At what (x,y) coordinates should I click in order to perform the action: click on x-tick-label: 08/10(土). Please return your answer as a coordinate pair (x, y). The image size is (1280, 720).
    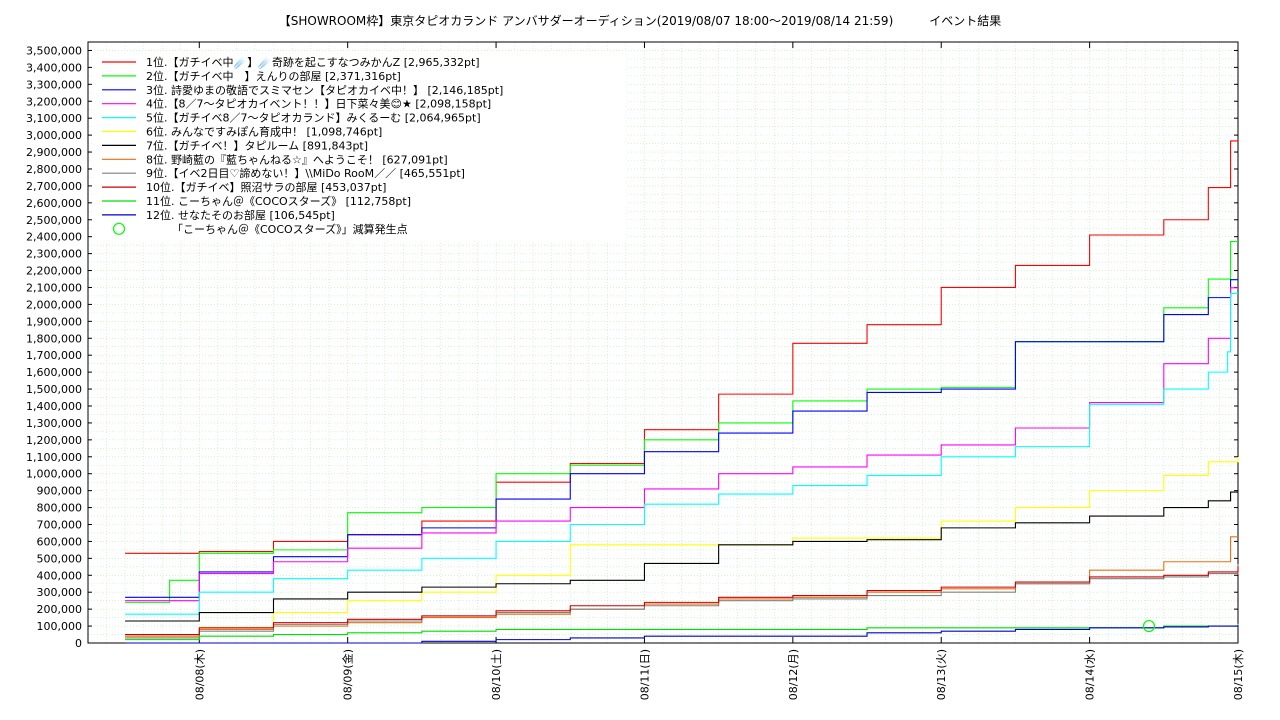
    Looking at the image, I should click on (496, 674).